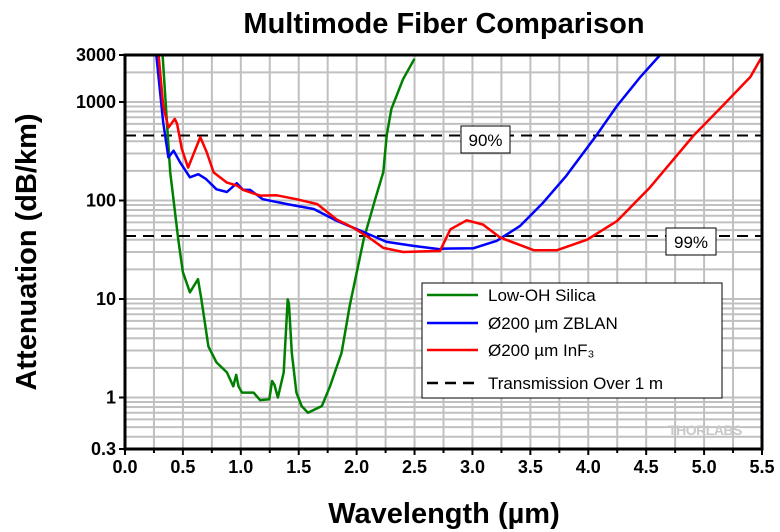  Describe the element at coordinates (356, 467) in the screenshot. I see `x-tick-label: 2.0` at that location.